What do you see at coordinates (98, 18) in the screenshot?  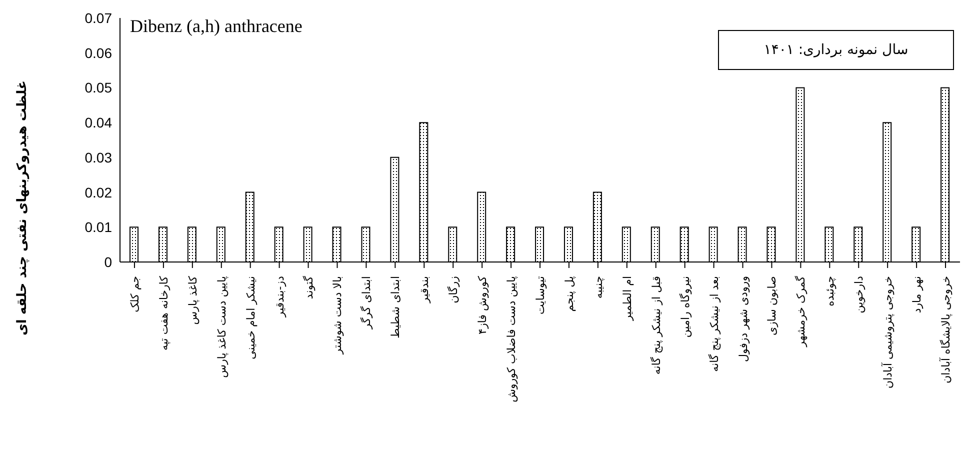 I see `y-tick-label: 0.07` at bounding box center [98, 18].